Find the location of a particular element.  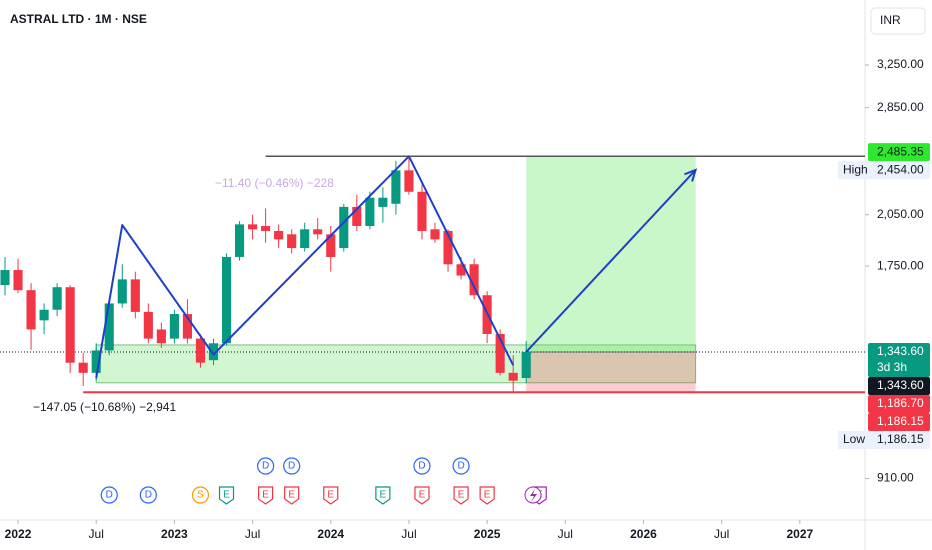

position-target is located at coordinates (611, 254).